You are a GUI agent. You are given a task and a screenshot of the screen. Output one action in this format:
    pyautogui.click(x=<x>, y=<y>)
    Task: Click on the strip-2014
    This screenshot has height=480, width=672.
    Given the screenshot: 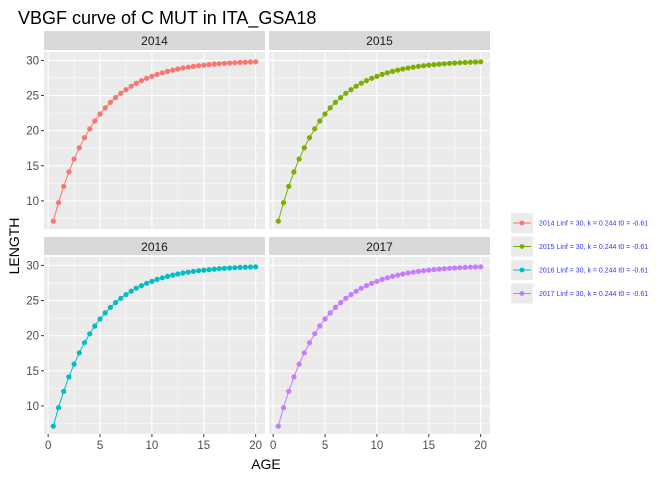 What is the action you would take?
    pyautogui.click(x=154, y=40)
    